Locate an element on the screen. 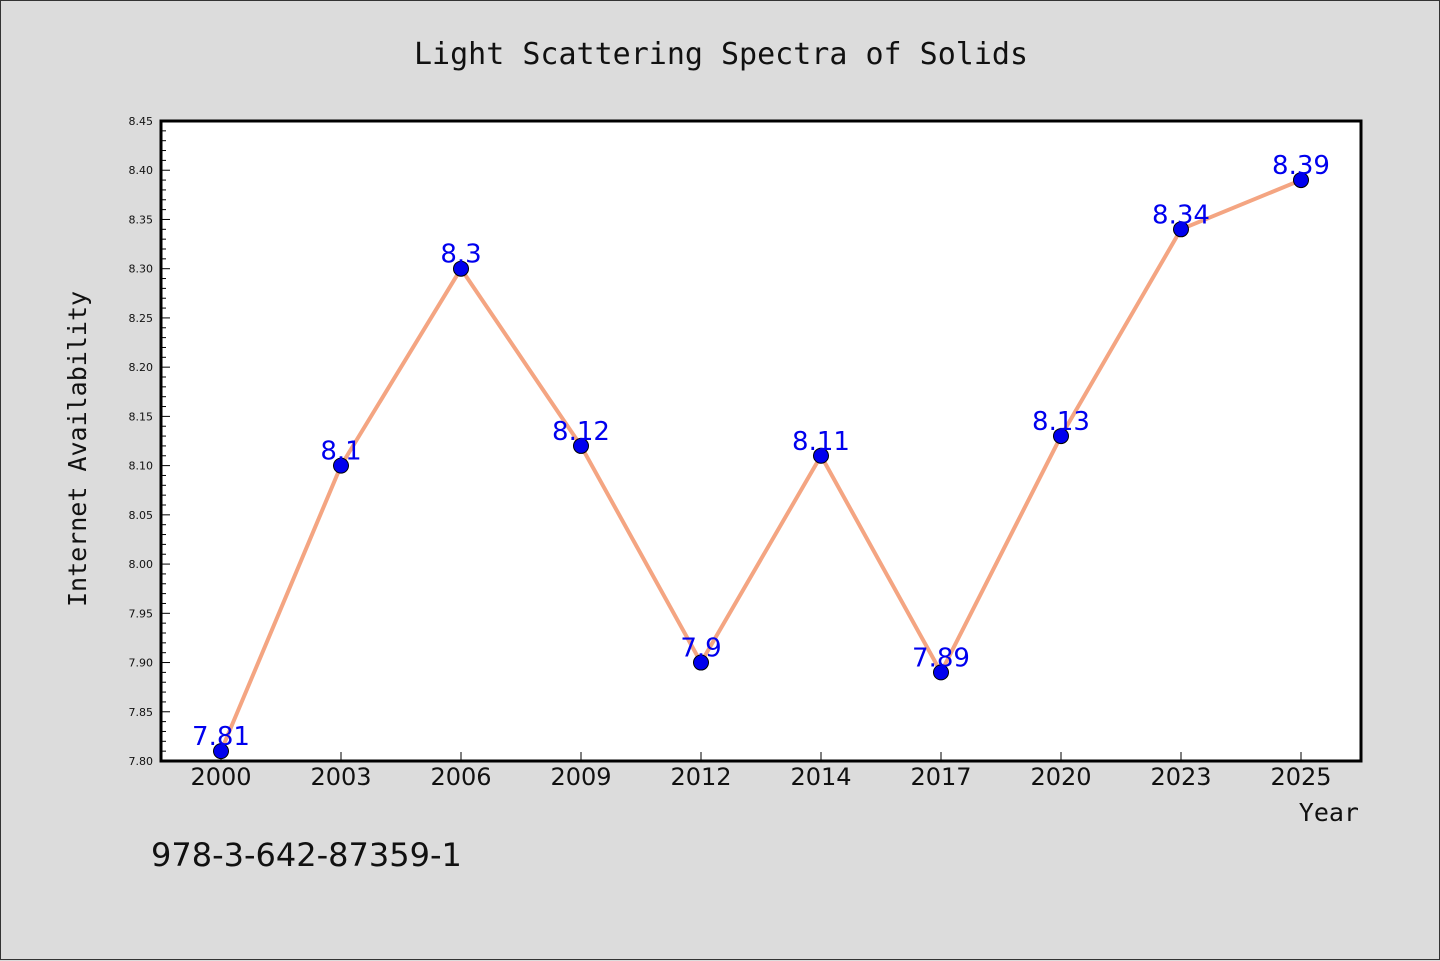  y-tick-label: 8.15 is located at coordinates (141, 416).